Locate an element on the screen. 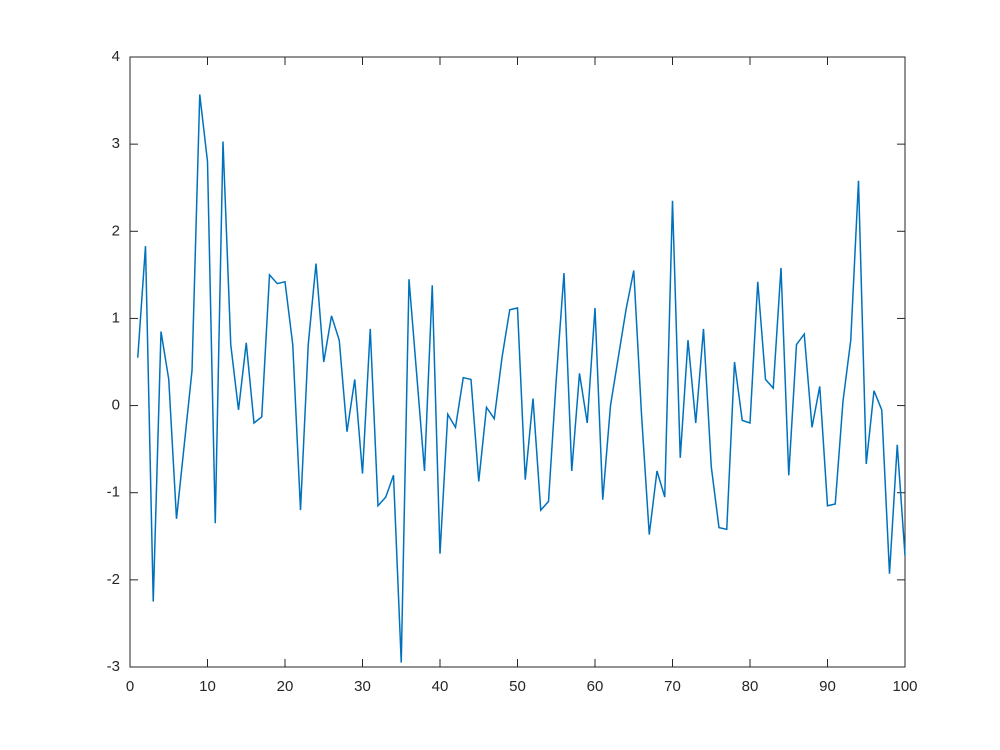 Image resolution: width=1000 pixels, height=750 pixels. y-tick-label: -3 is located at coordinates (113, 666).